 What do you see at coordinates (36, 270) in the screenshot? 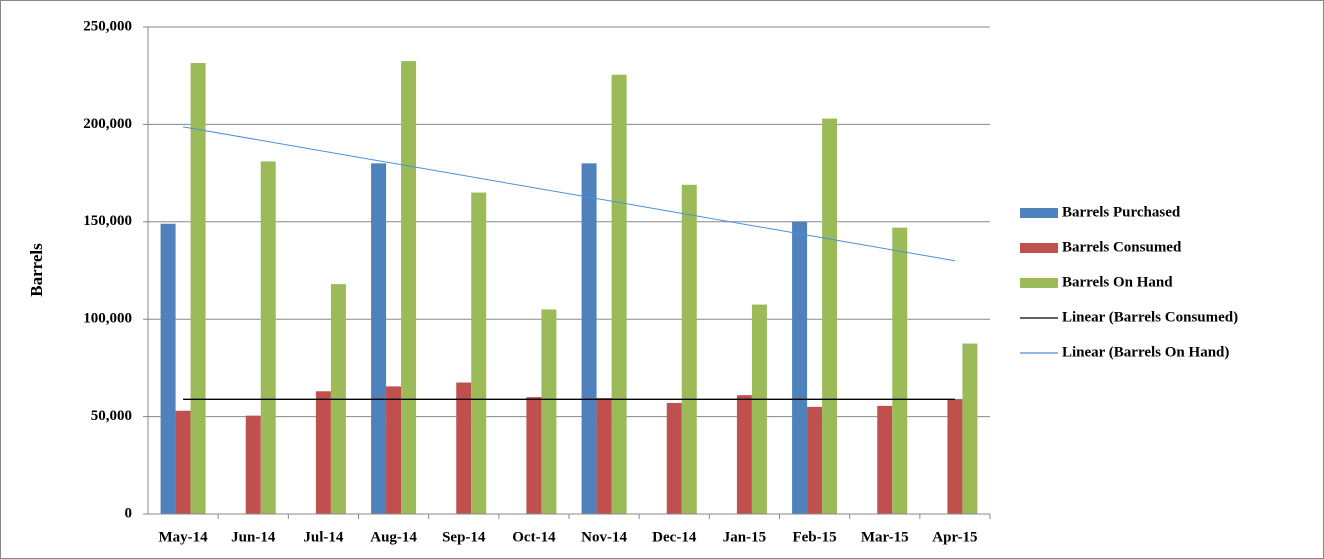
I see `y-axis-label: Barrels` at bounding box center [36, 270].